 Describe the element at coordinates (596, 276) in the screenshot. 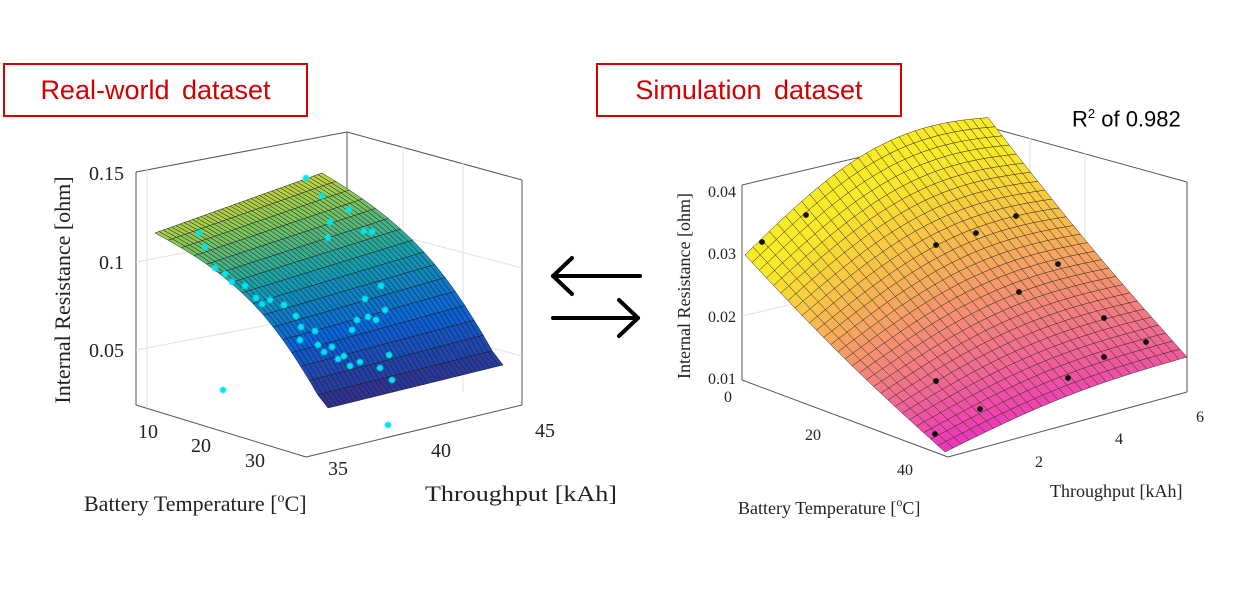

I see `arrow-left-icon` at that location.